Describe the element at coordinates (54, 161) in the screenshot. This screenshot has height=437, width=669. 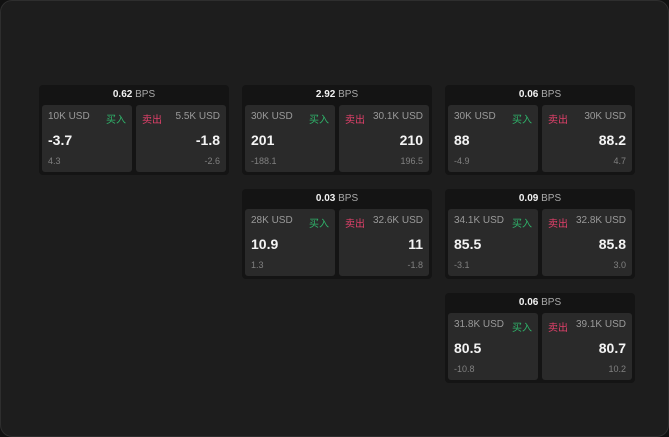
I see `bid-sub-value: 4.3` at that location.